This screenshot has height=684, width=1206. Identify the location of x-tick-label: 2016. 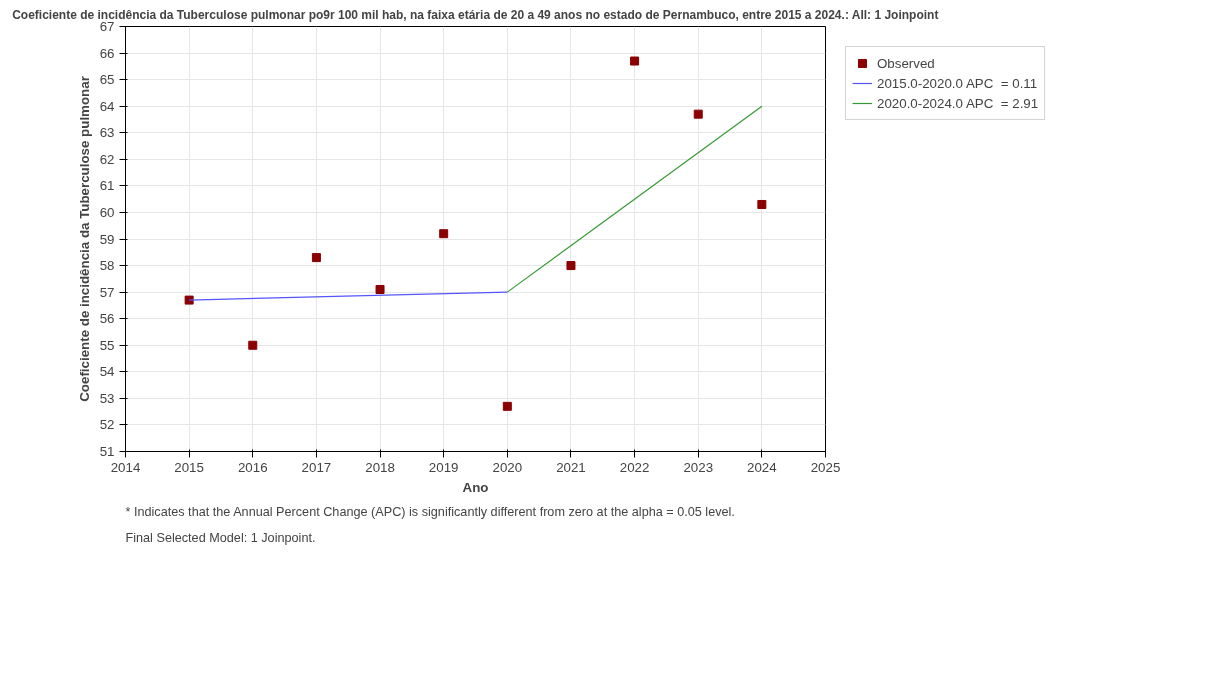
(252, 467).